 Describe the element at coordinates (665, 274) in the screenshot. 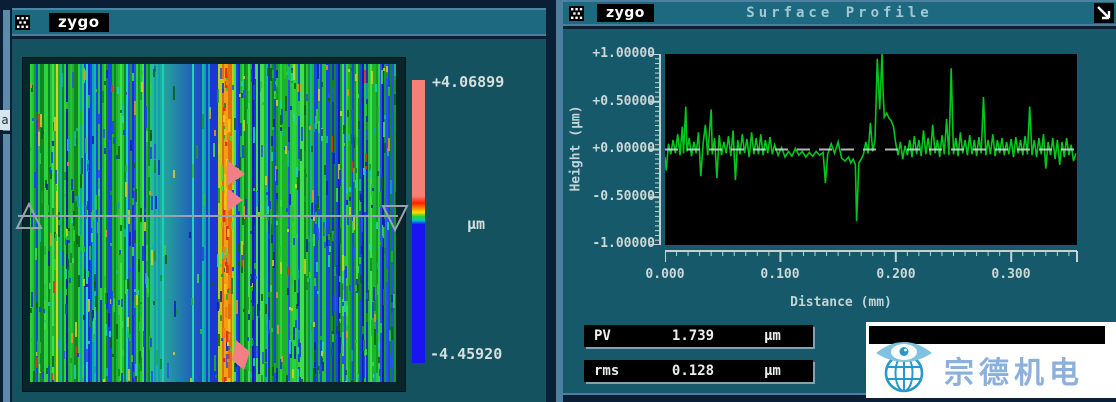

I see `x-tick-label: 0.000` at that location.